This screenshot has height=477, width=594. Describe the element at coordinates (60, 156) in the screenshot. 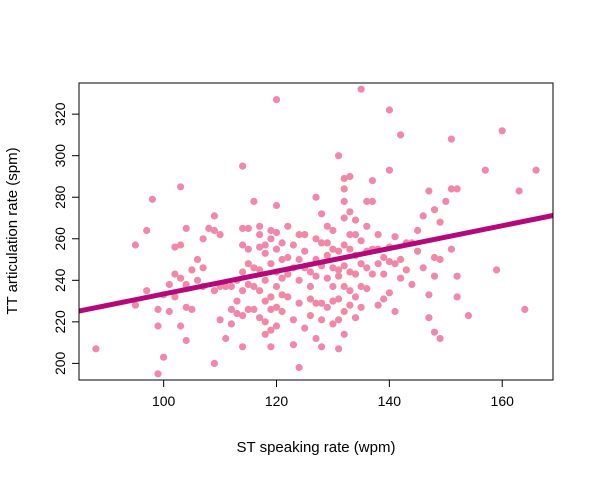

I see `y-tick-label: 300` at that location.